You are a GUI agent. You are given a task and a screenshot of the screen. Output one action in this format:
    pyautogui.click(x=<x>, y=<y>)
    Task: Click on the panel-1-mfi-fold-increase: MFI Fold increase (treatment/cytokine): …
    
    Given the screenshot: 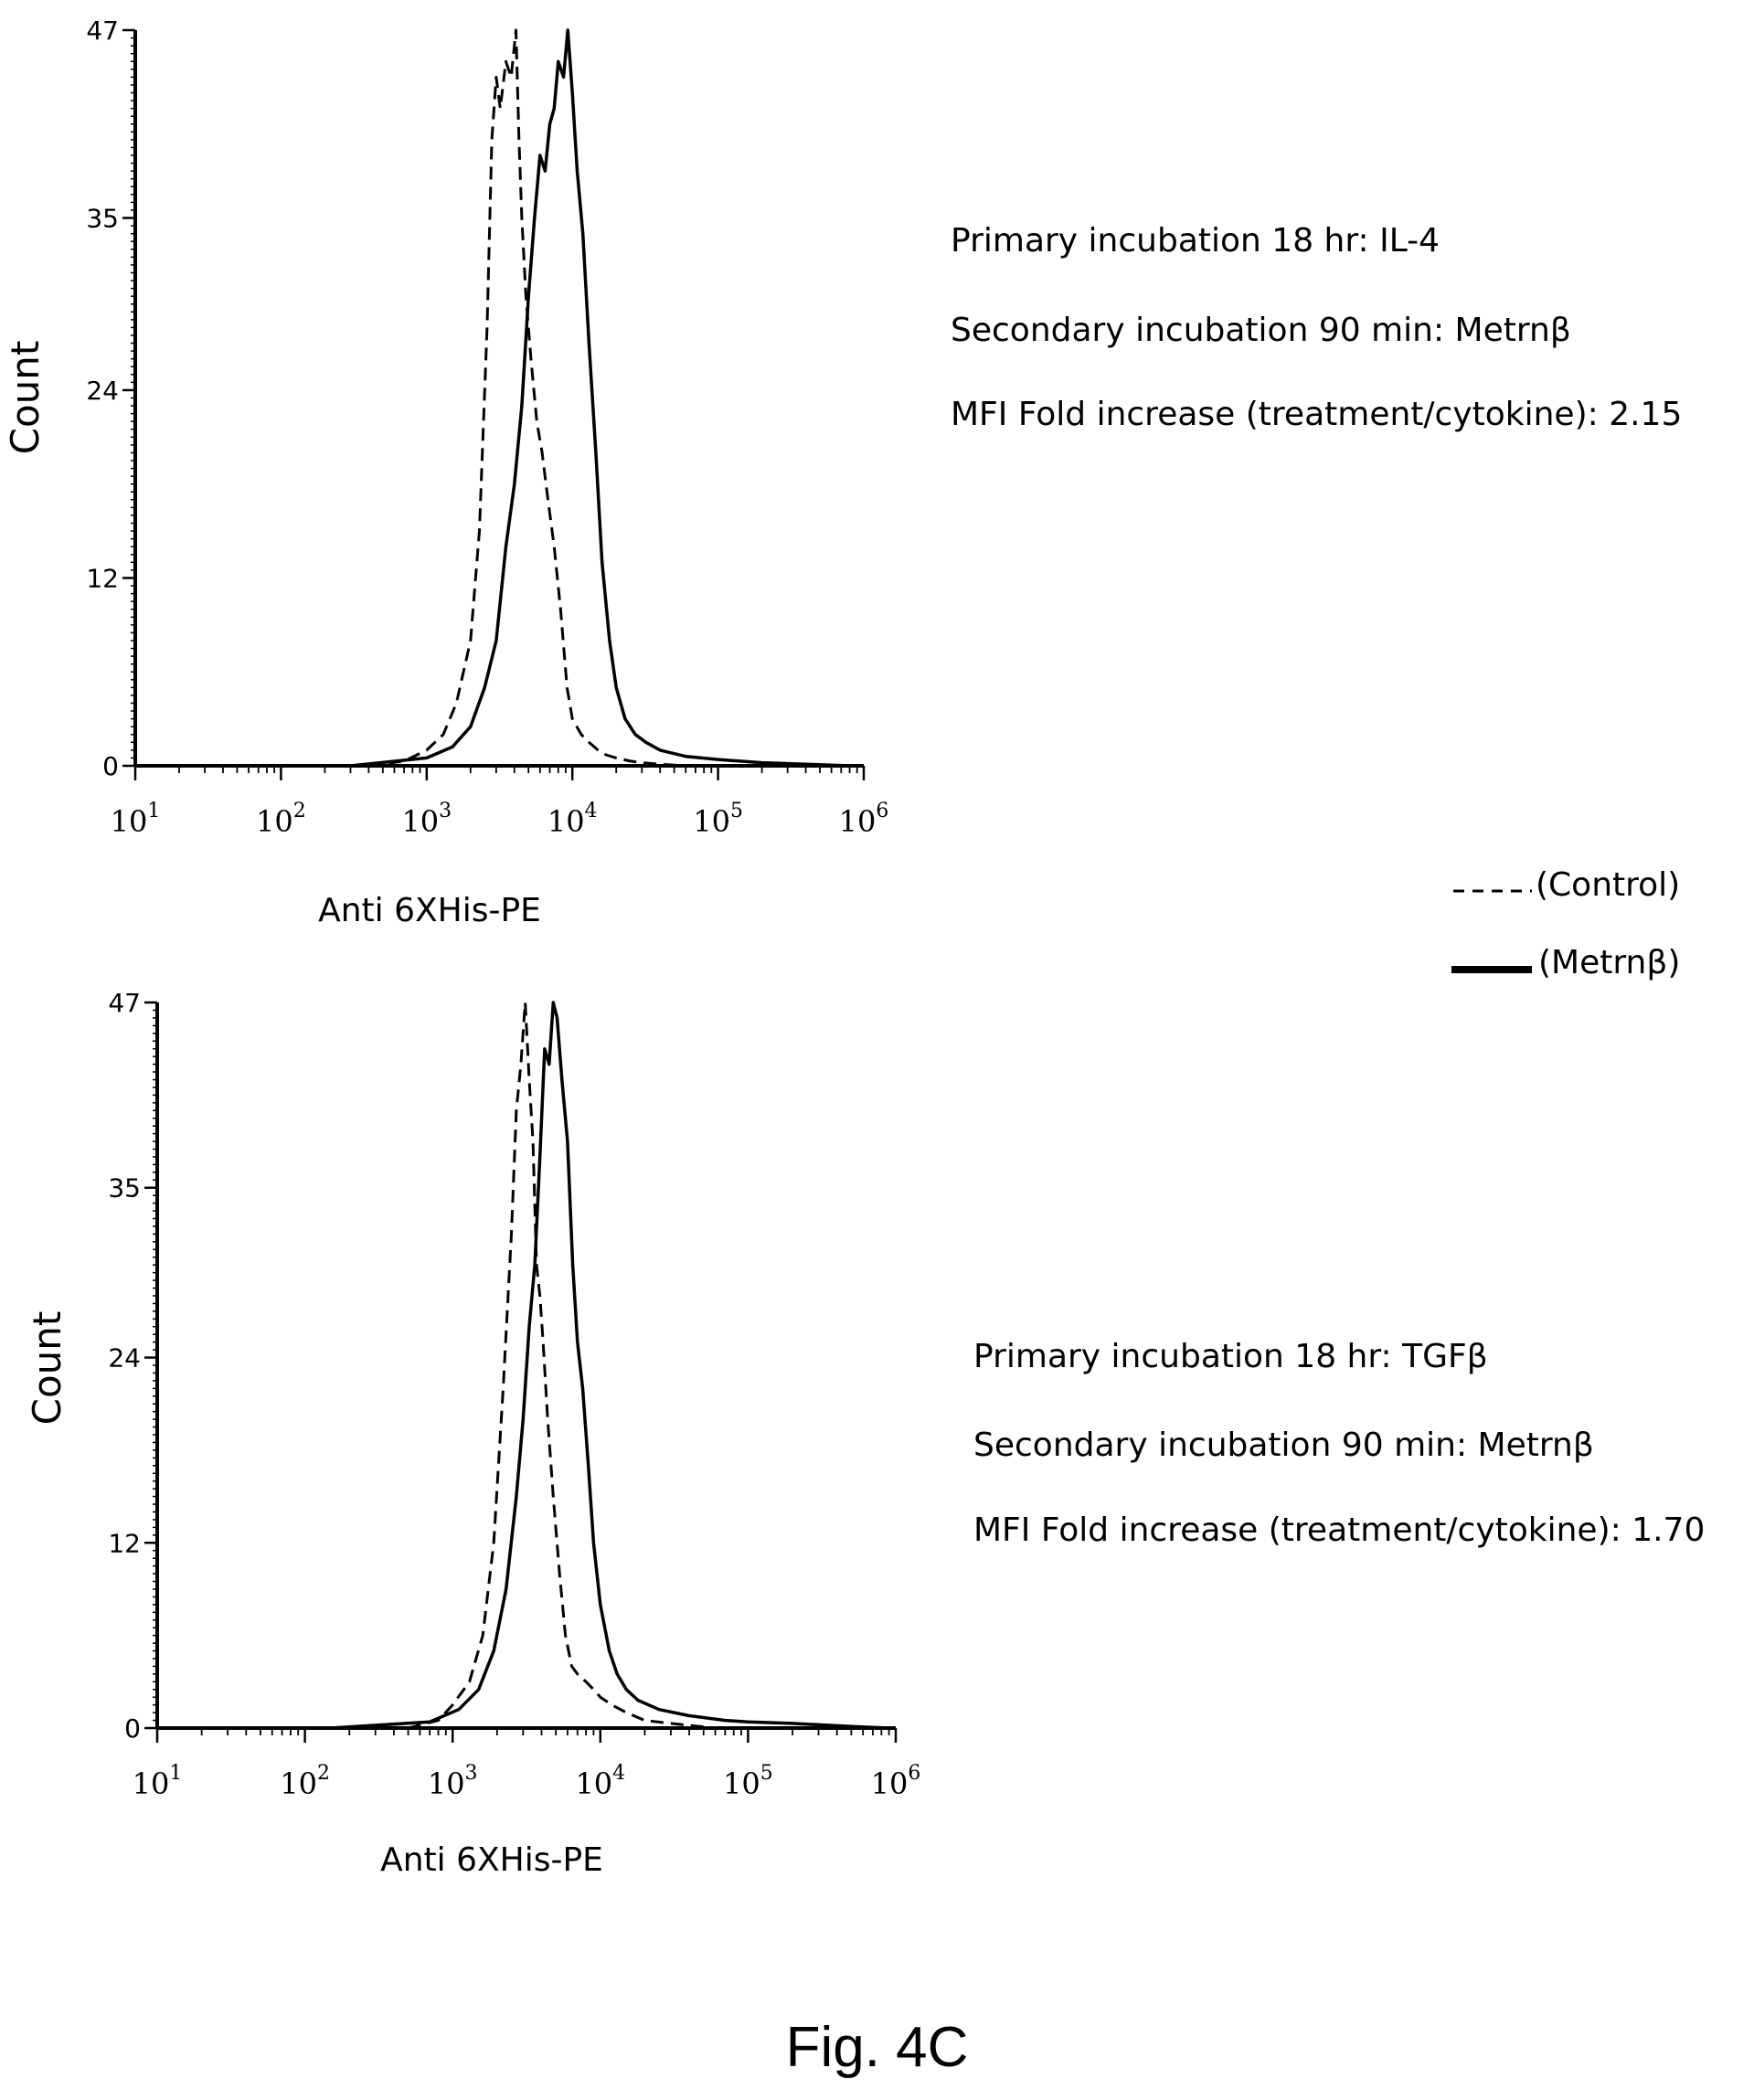 What is the action you would take?
    pyautogui.click(x=1317, y=415)
    